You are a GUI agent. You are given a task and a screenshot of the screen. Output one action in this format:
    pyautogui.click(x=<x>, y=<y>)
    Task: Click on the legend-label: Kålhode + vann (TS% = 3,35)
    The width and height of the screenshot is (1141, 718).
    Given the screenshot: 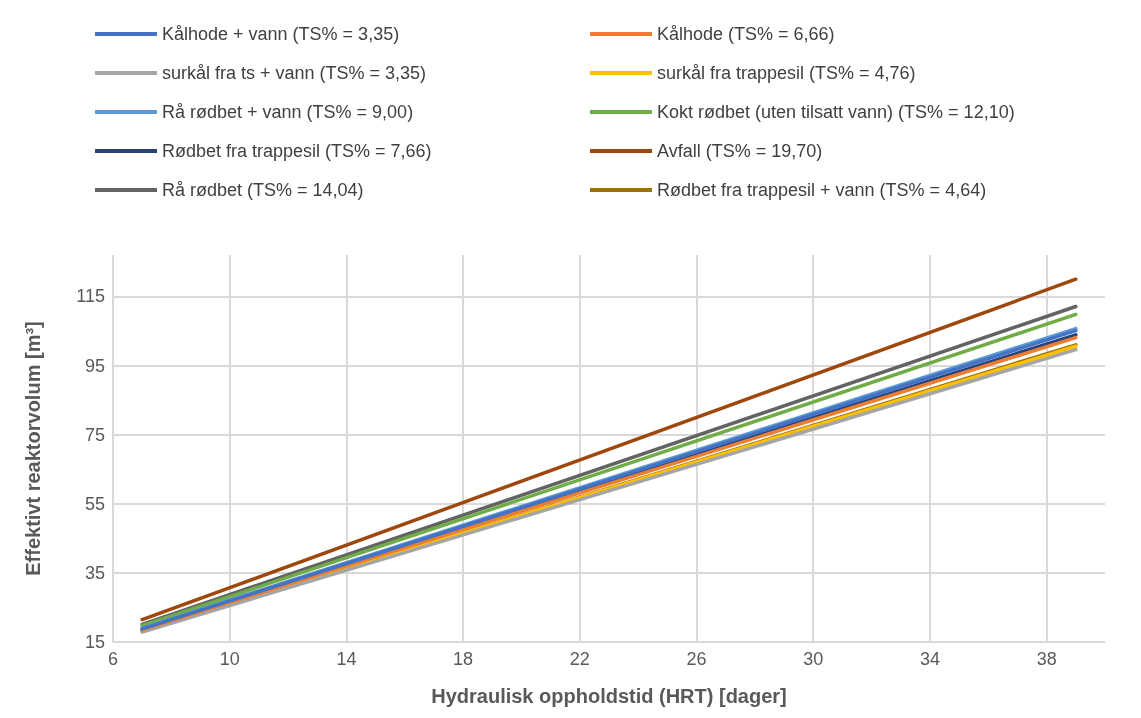 What is the action you would take?
    pyautogui.click(x=281, y=34)
    